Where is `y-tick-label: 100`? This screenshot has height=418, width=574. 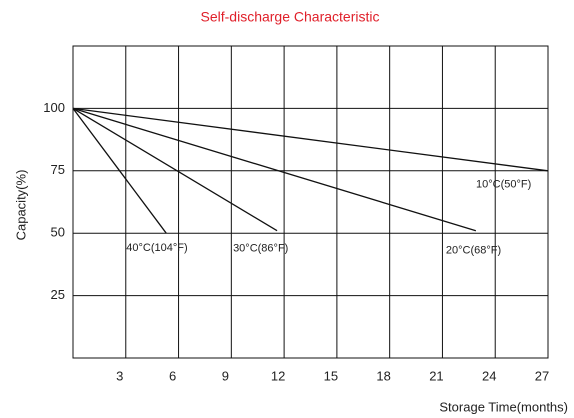 y-tick-label: 100 is located at coordinates (54, 107).